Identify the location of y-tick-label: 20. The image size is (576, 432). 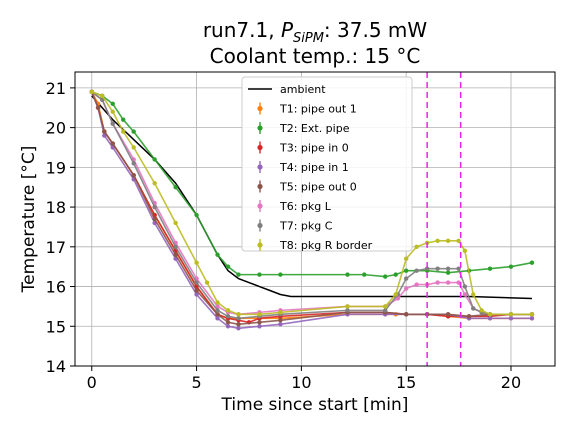
(56, 128).